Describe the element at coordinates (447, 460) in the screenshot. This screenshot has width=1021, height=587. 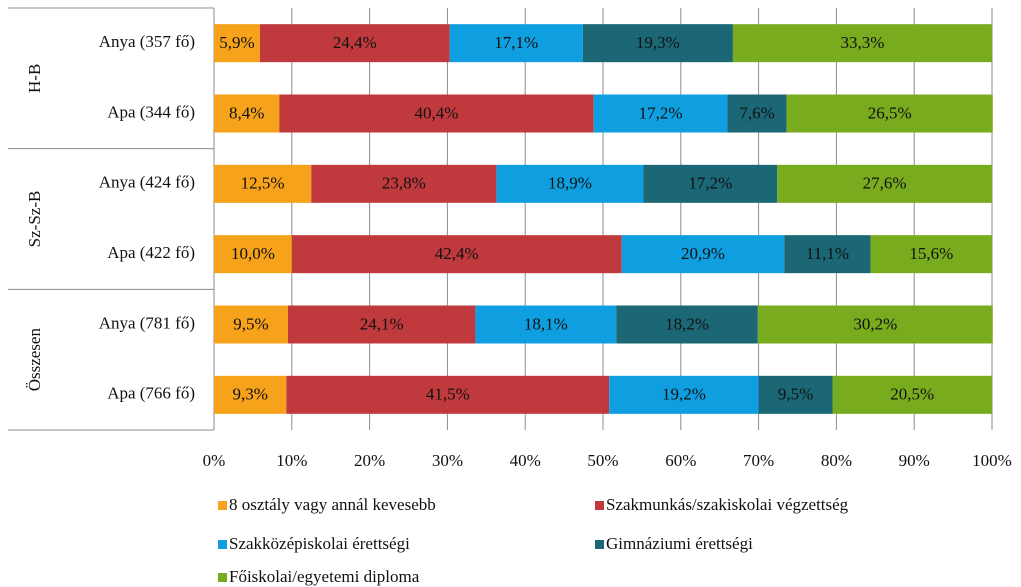
I see `x-tick-label: 30%` at that location.